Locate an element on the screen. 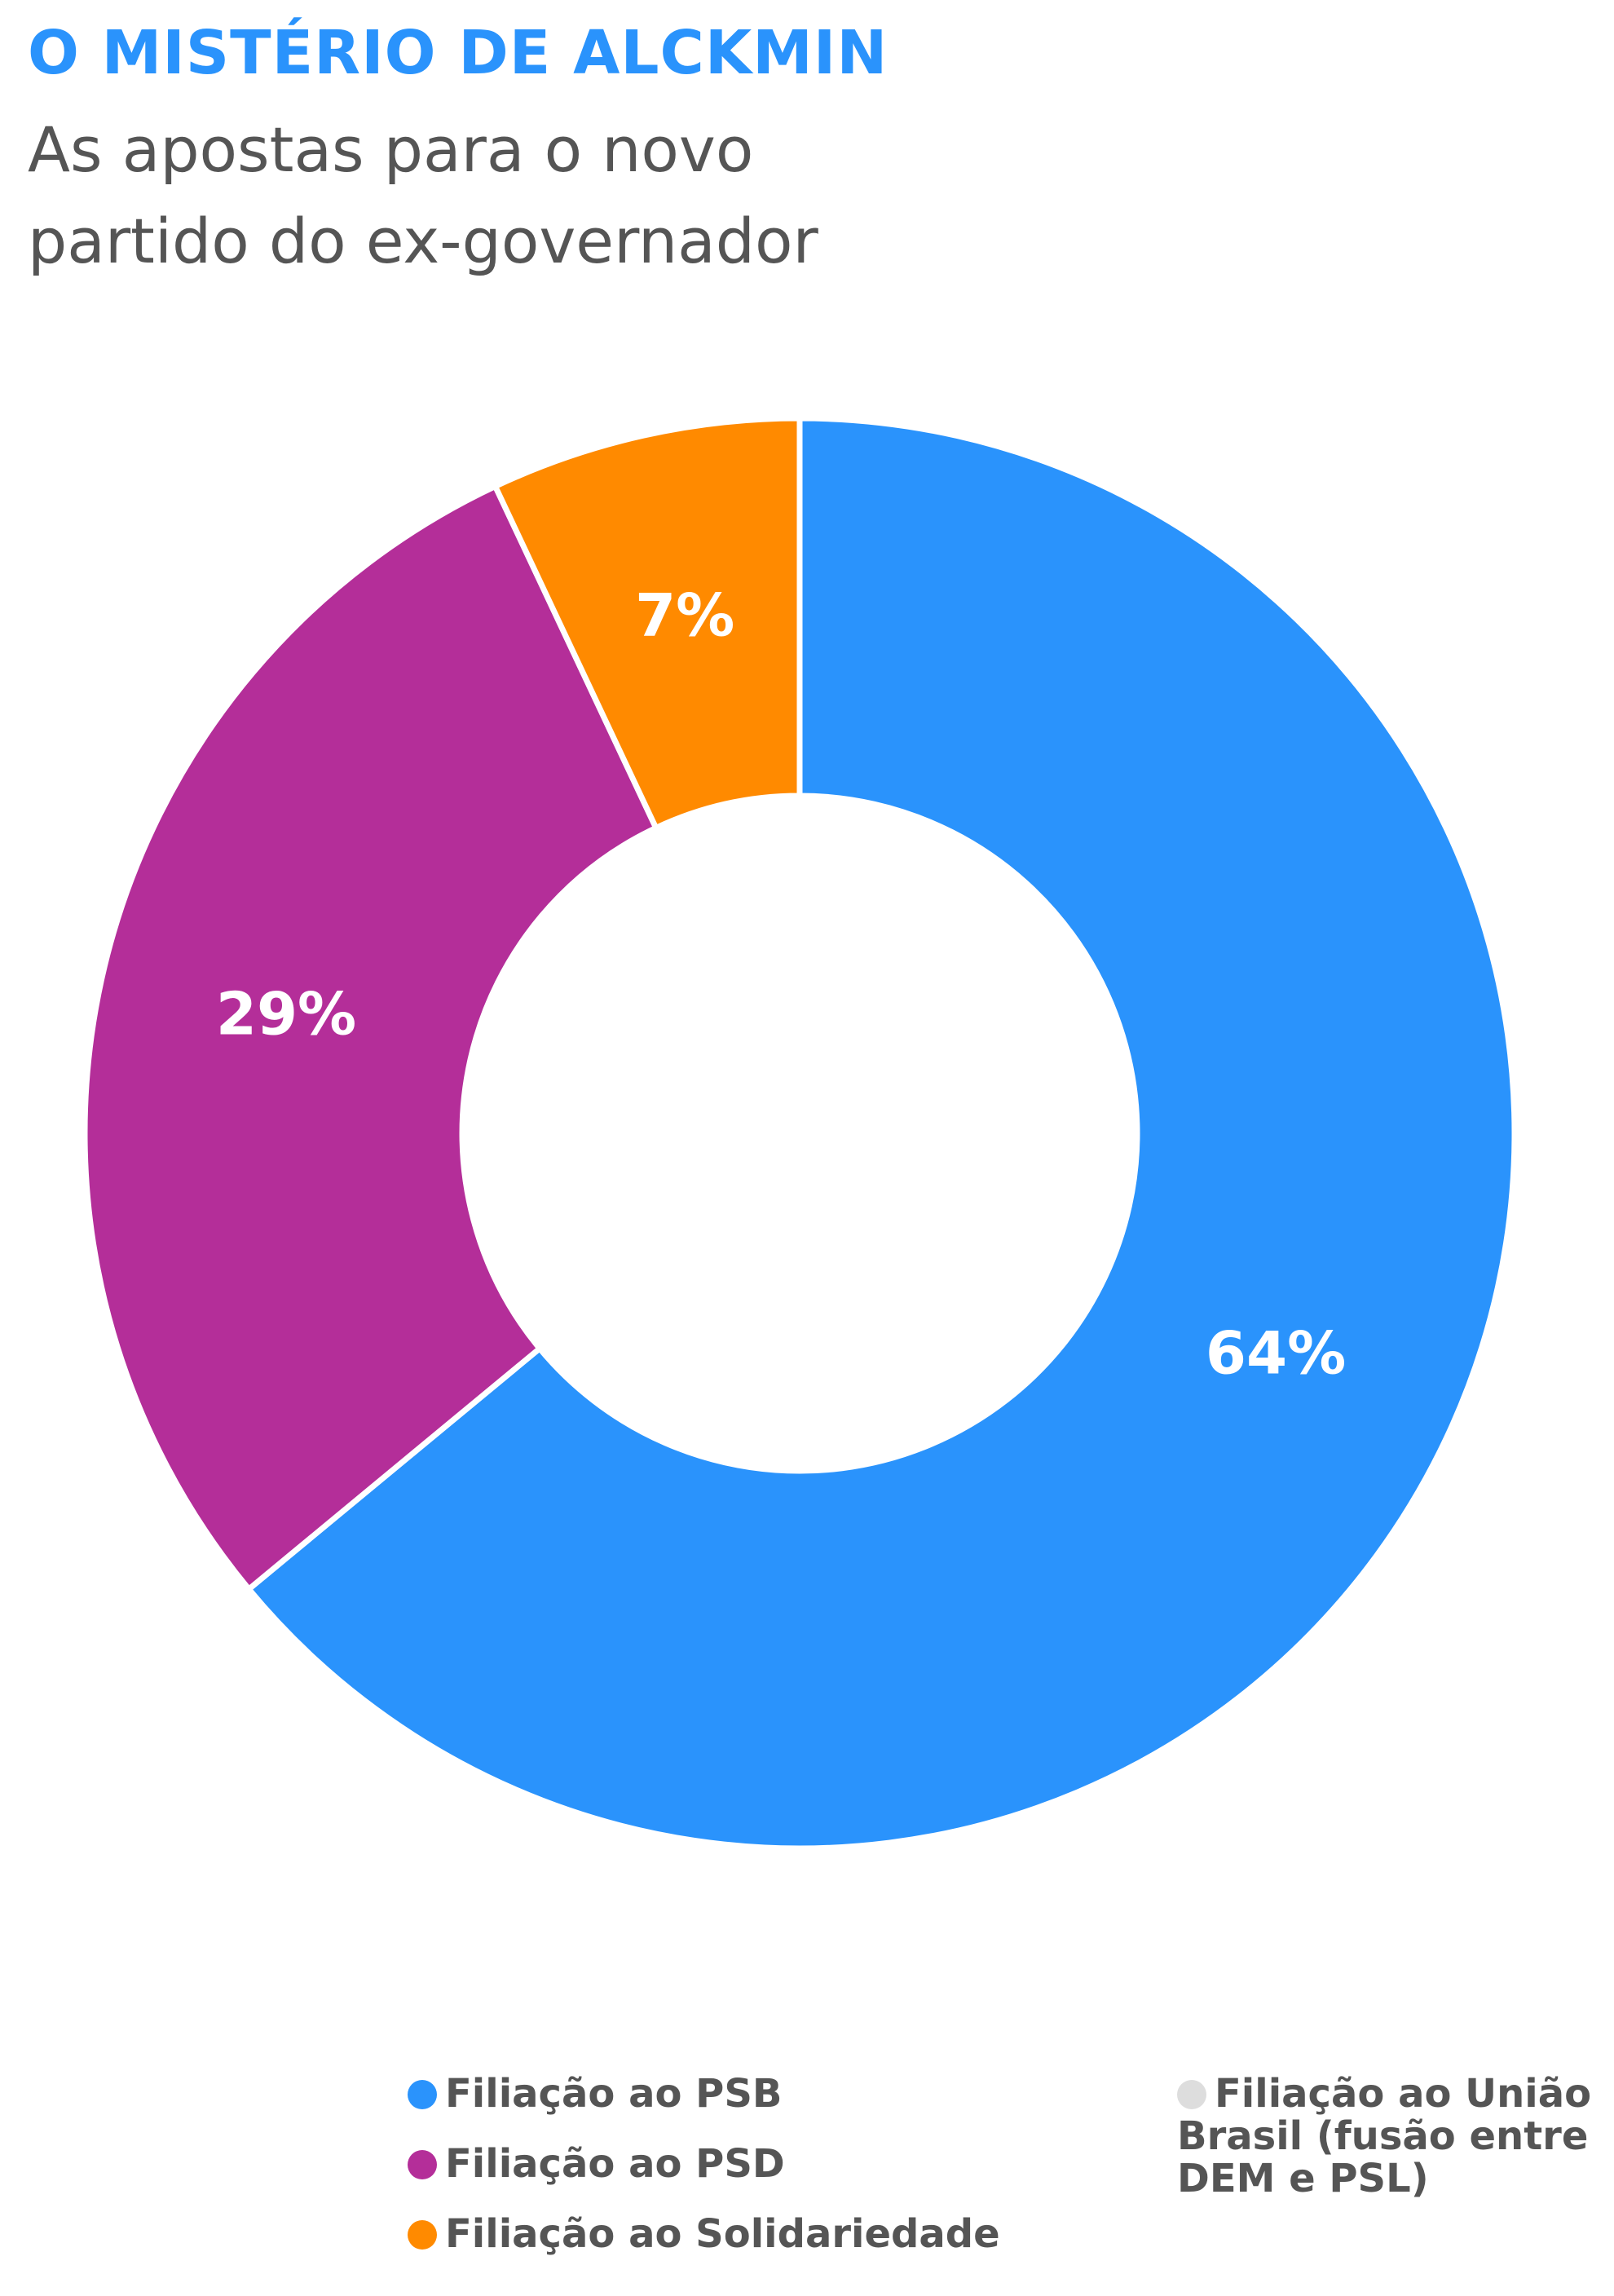 This screenshot has width=1614, height=2296. legend-entry: Filiação ao PSB is located at coordinates (595, 2094).